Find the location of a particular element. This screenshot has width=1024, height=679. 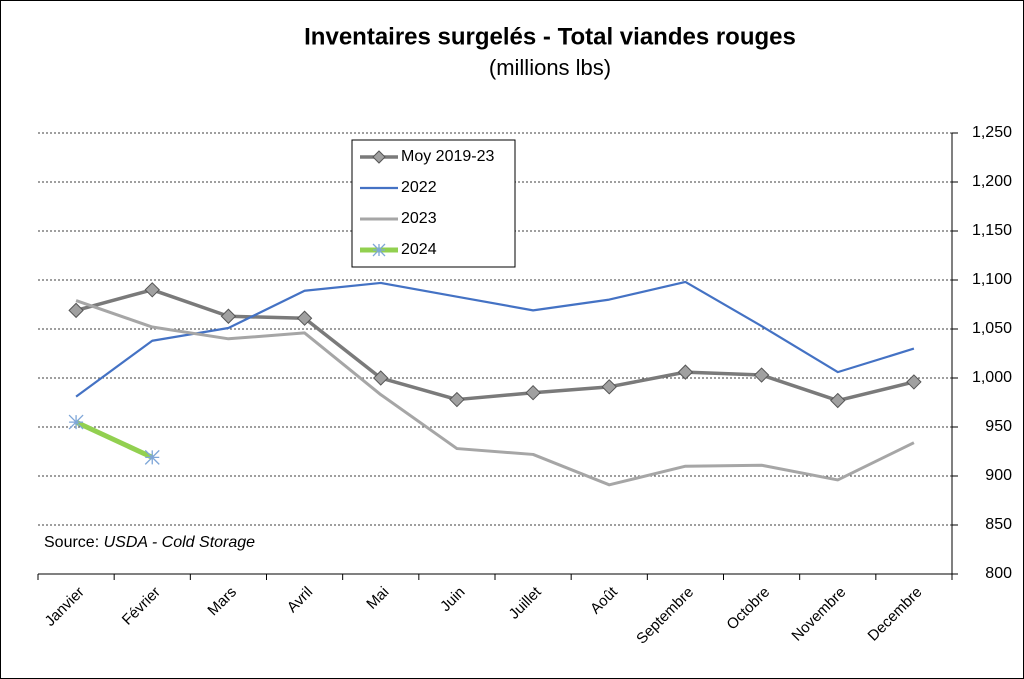

y-tick-label: 1,150 is located at coordinates (992, 230).